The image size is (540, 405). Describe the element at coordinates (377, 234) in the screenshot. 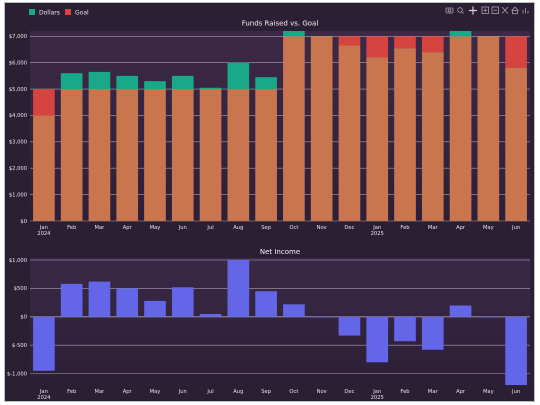

I see `funds-x-tick-label: 2025` at that location.